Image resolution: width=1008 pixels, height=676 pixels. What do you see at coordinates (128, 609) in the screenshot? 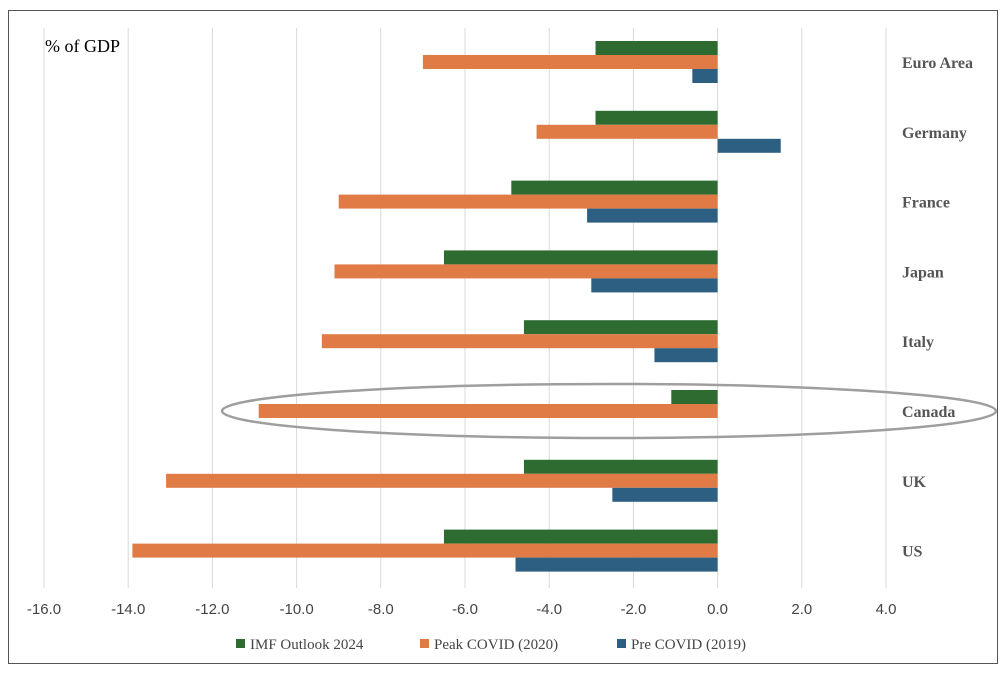
I see `x-tick-label: -14.0` at bounding box center [128, 609].